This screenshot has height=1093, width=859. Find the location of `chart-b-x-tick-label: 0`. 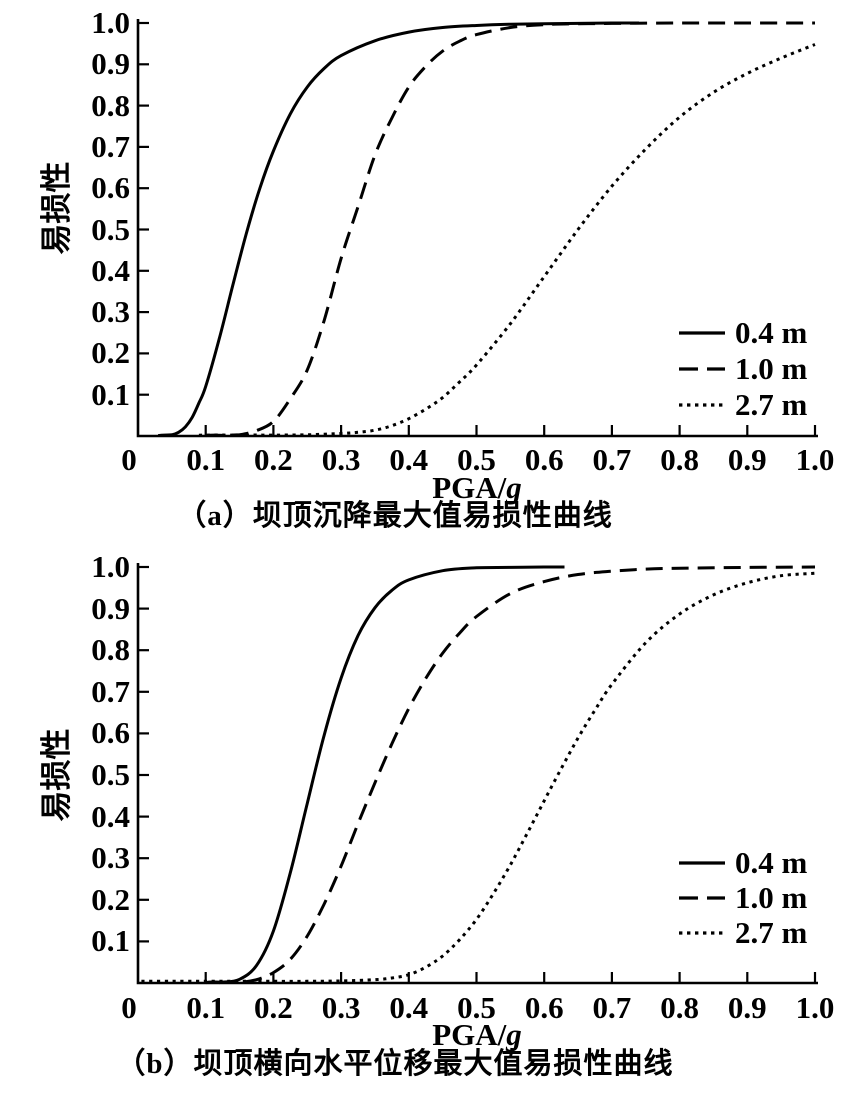

chart-b-x-tick-label: 0 is located at coordinates (129, 1007).